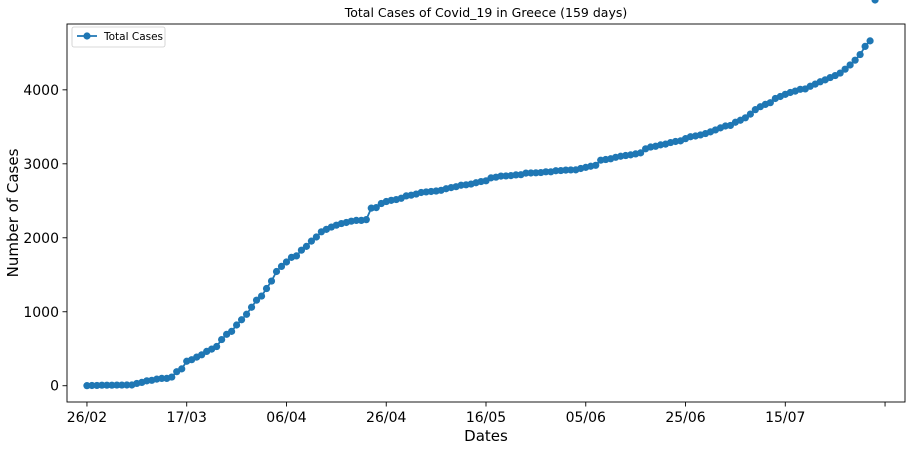  I want to click on legend-box, so click(118, 37).